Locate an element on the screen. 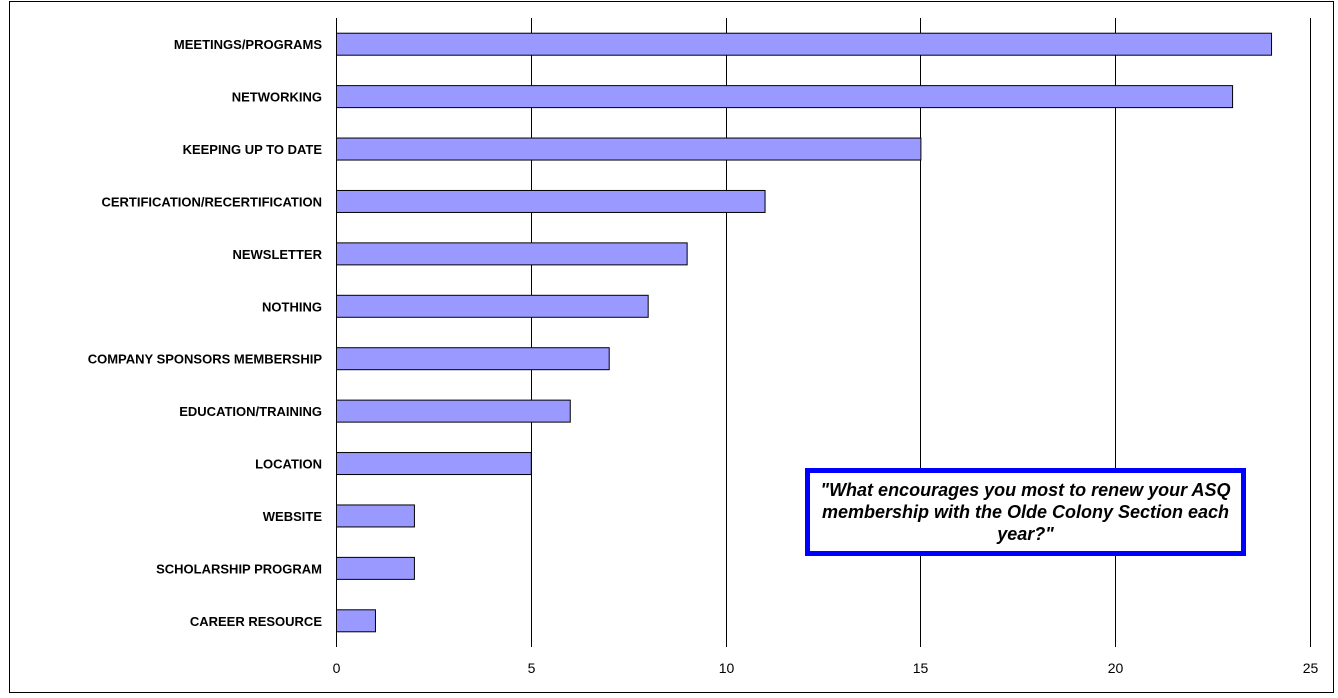 The height and width of the screenshot is (698, 1338). bar-website is located at coordinates (375, 516).